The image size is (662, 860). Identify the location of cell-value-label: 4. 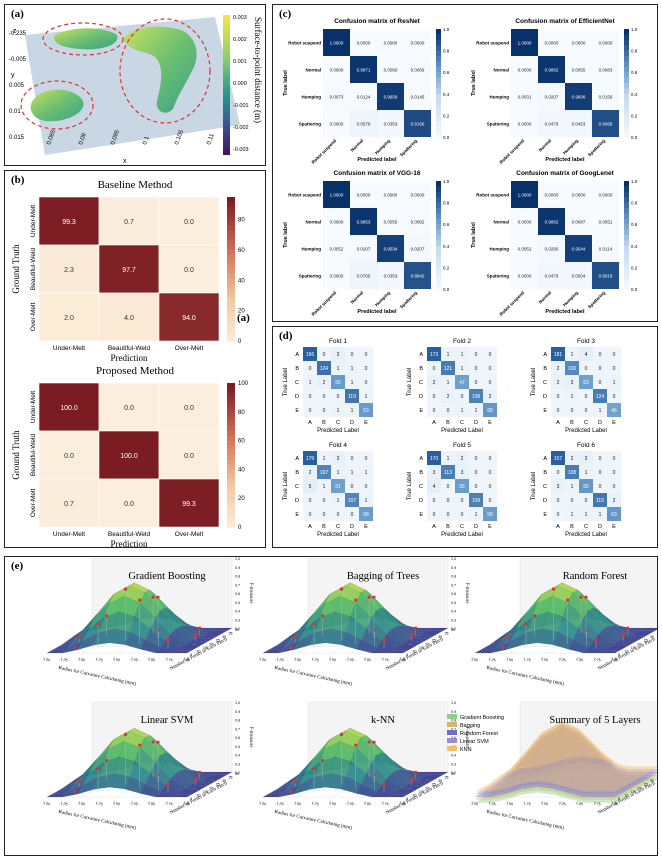
(434, 487).